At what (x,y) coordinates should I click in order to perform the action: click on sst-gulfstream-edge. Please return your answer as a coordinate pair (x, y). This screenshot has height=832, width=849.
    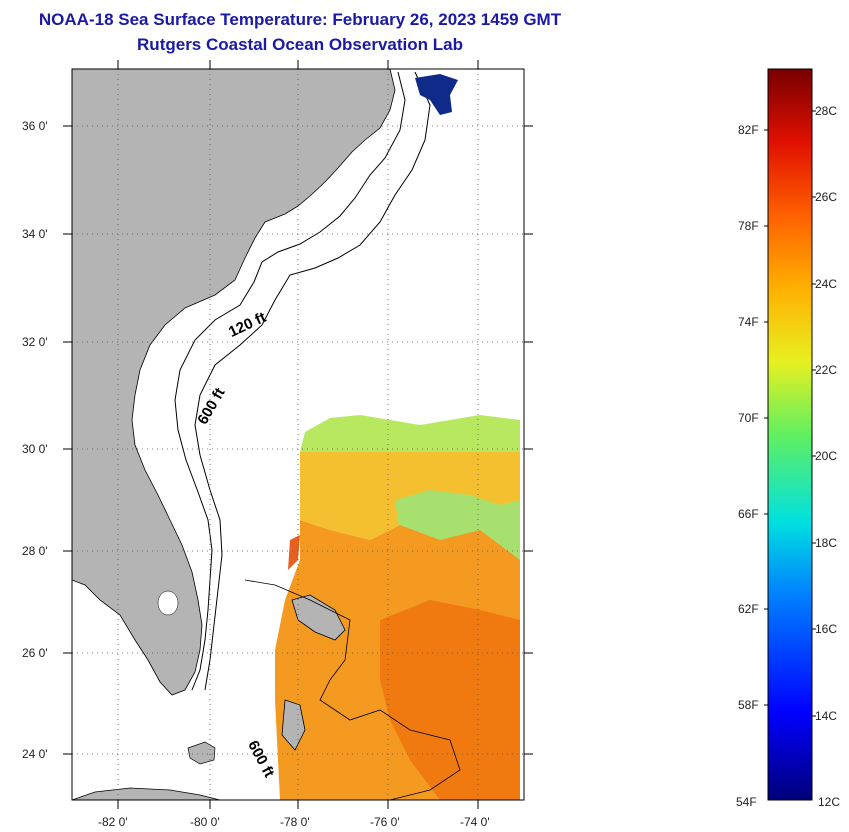
    Looking at the image, I should click on (294, 552).